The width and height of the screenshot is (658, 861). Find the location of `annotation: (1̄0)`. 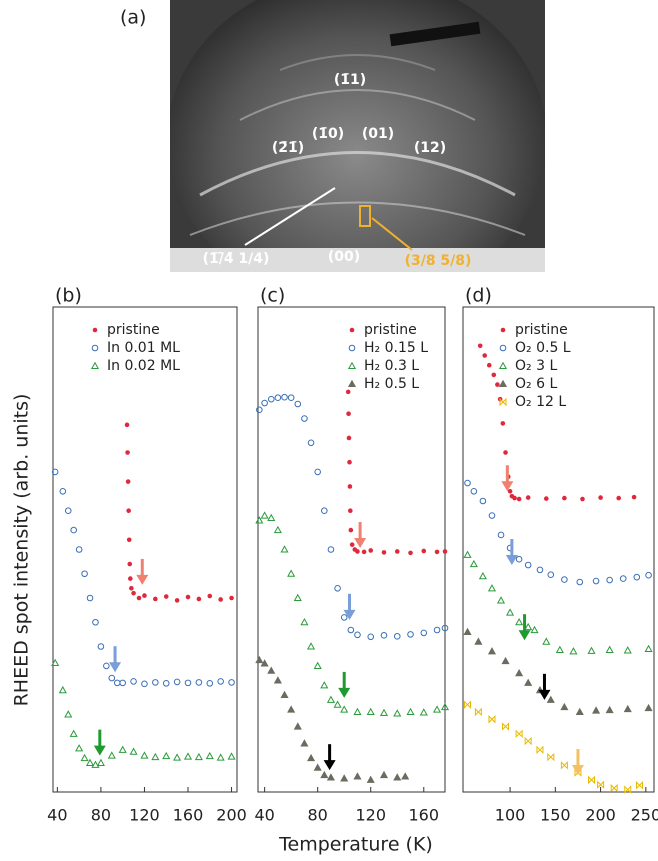

annotation: (1̄0) is located at coordinates (328, 134).